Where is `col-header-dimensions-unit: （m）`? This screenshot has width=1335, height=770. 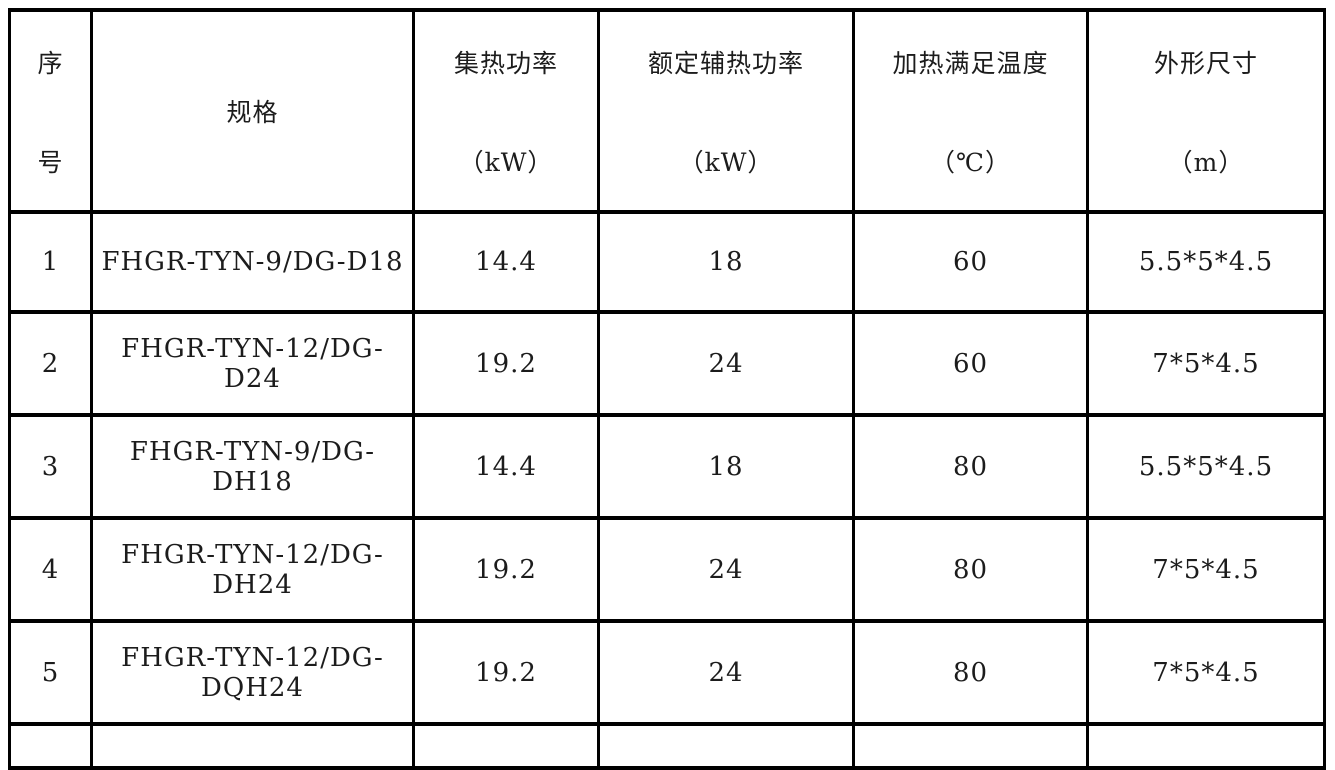
col-header-dimensions-unit: （m） is located at coordinates (1206, 162).